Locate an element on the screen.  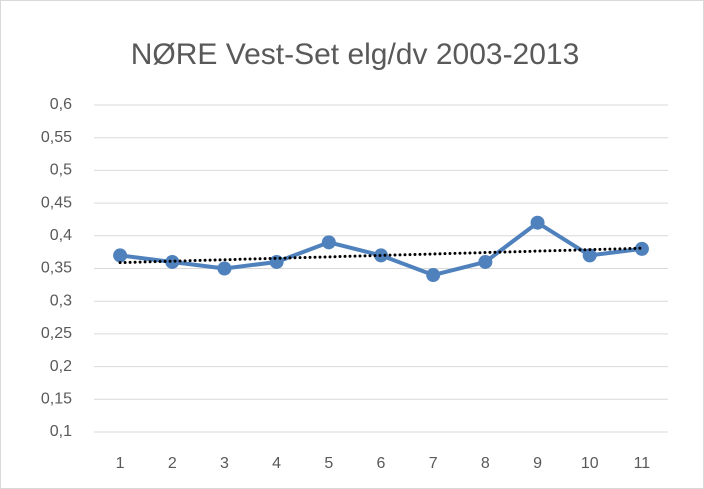
y-tick-label: 0,3 is located at coordinates (61, 300).